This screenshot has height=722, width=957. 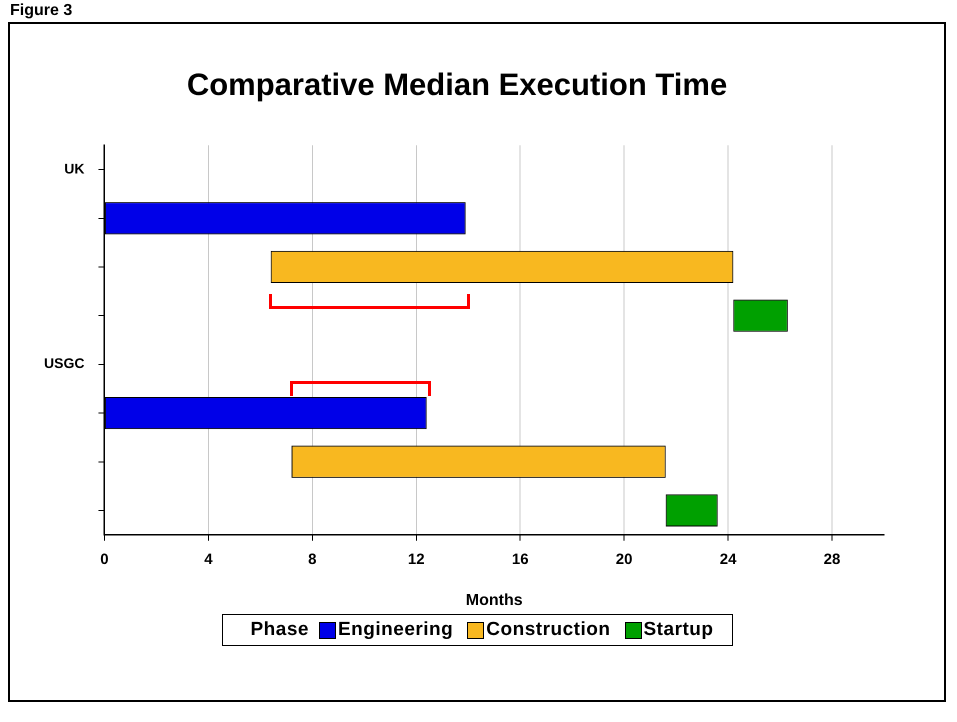 I want to click on legend-label: Startup, so click(x=679, y=630).